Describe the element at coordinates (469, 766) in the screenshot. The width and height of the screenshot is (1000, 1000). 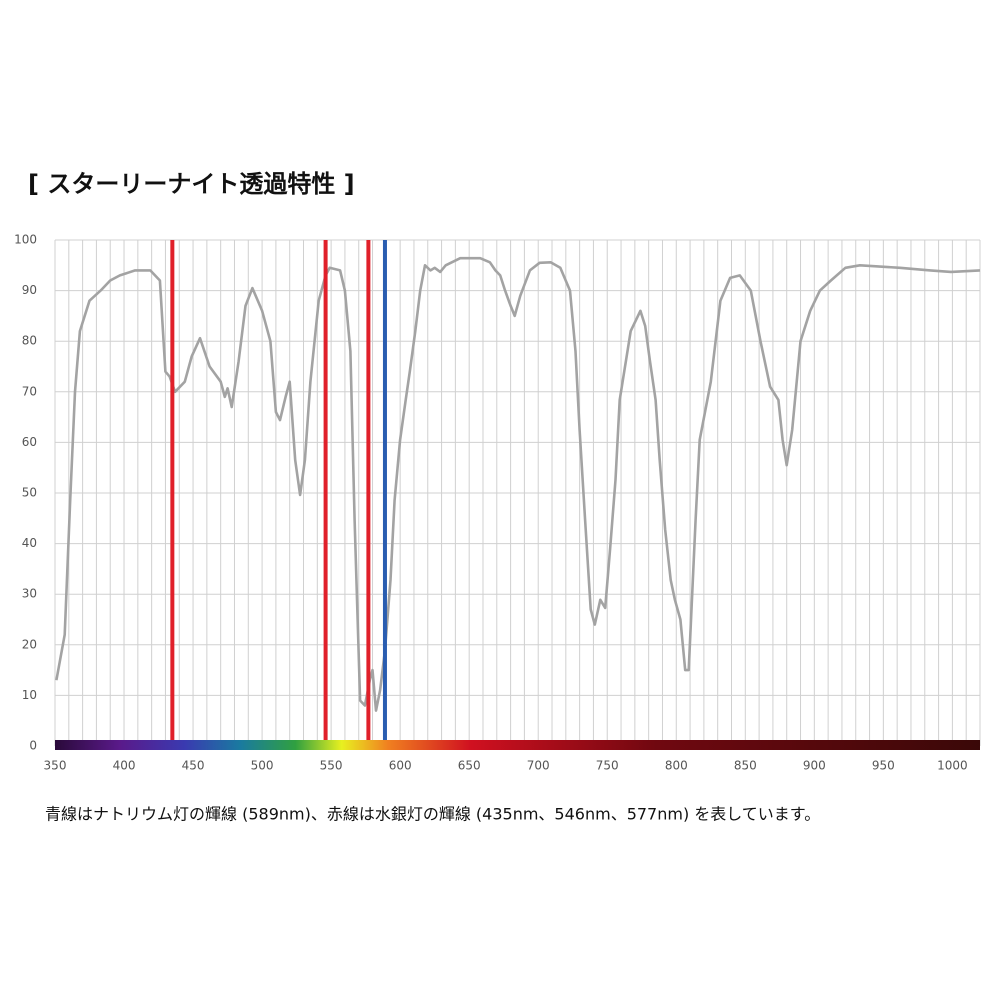
I see `x-tick-label: 650` at that location.